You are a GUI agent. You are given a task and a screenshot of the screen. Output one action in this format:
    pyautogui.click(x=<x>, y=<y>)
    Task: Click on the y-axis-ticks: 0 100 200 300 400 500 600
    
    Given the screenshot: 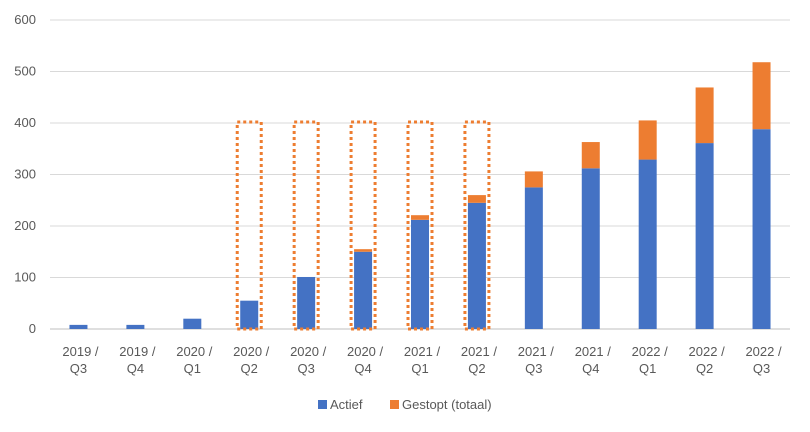 What is the action you would take?
    pyautogui.click(x=25, y=174)
    